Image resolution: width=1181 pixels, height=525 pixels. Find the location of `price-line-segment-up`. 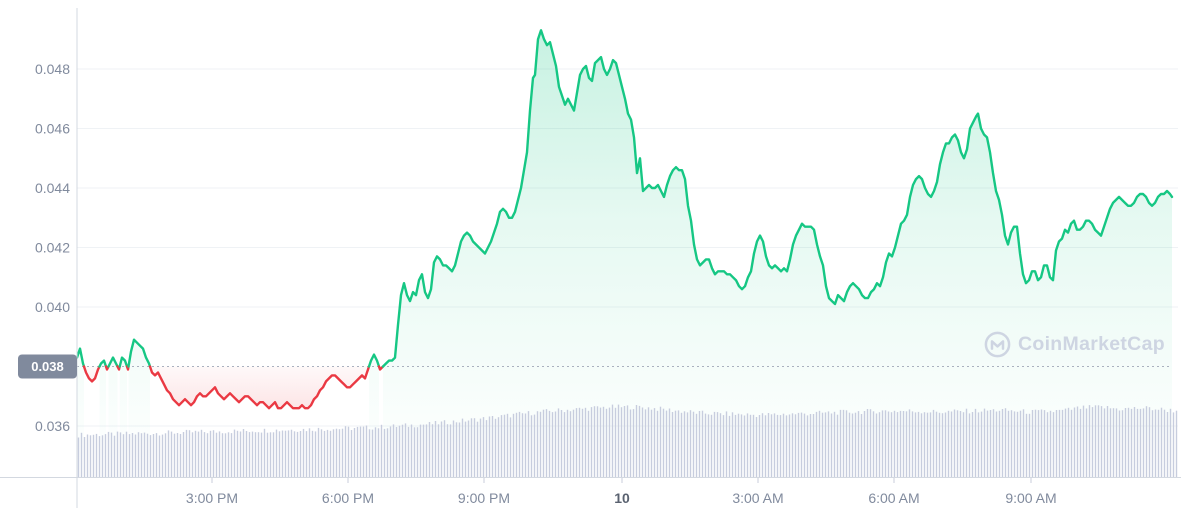

price-line-segment-up is located at coordinates (113, 362).